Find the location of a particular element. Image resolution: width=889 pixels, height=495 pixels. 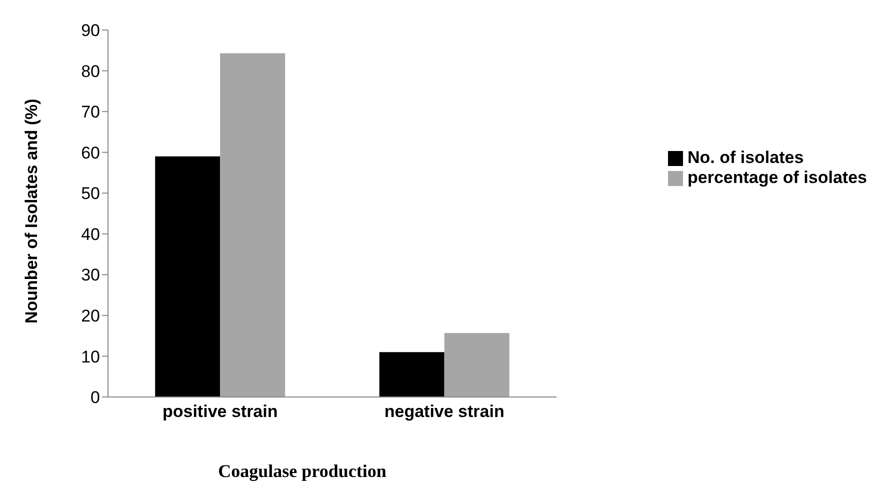

y-tick-label: 30 is located at coordinates (90, 275).